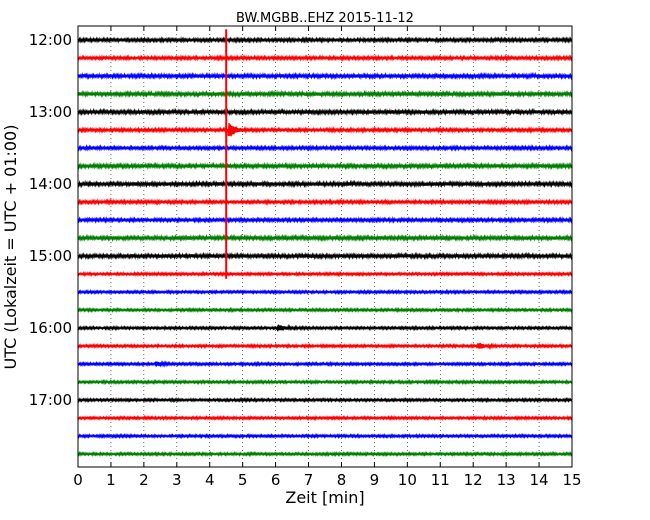 The width and height of the screenshot is (650, 520). I want to click on x-tick-label: 12, so click(473, 480).